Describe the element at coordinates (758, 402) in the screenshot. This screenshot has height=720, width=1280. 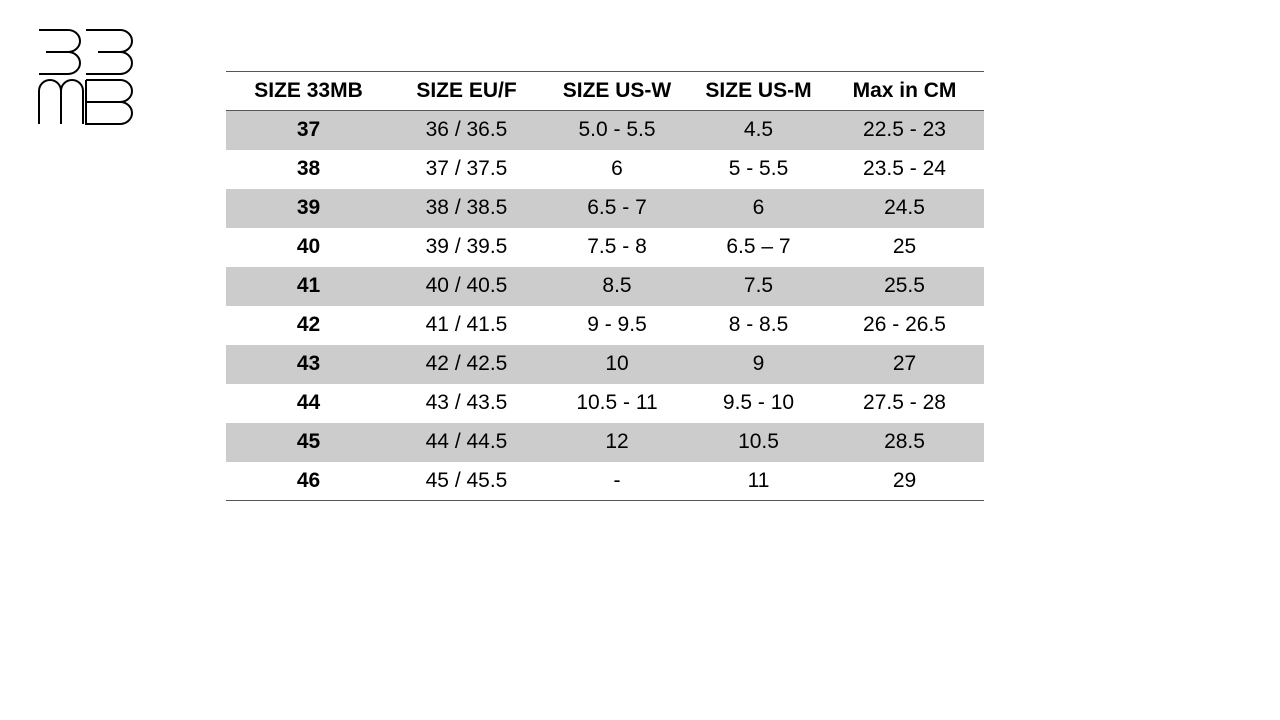
I see `cell-size-us-m: 9.5 - 10` at that location.